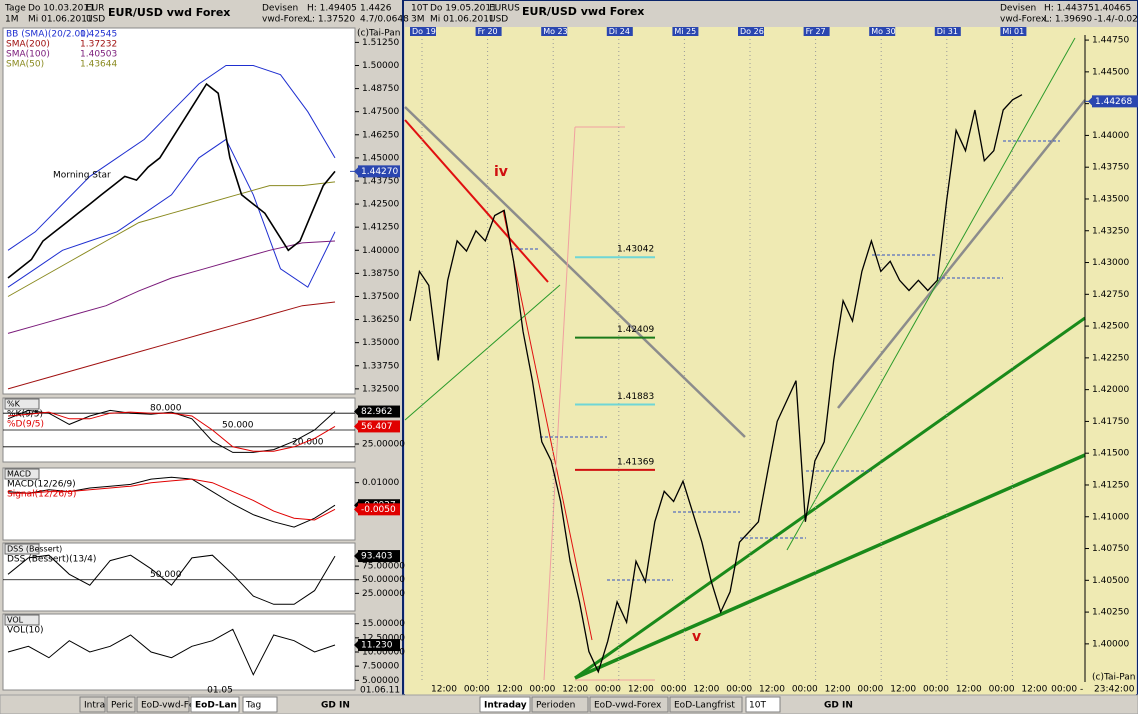 The image size is (1138, 714). I want to click on day-label: Fr 27, so click(816, 31).